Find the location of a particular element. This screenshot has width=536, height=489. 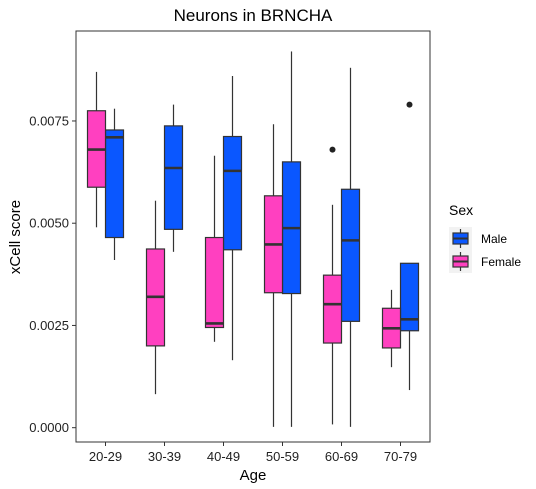

y-axis: 0.0000 0.0025 0.0050 0.0075 is located at coordinates (52, 274).